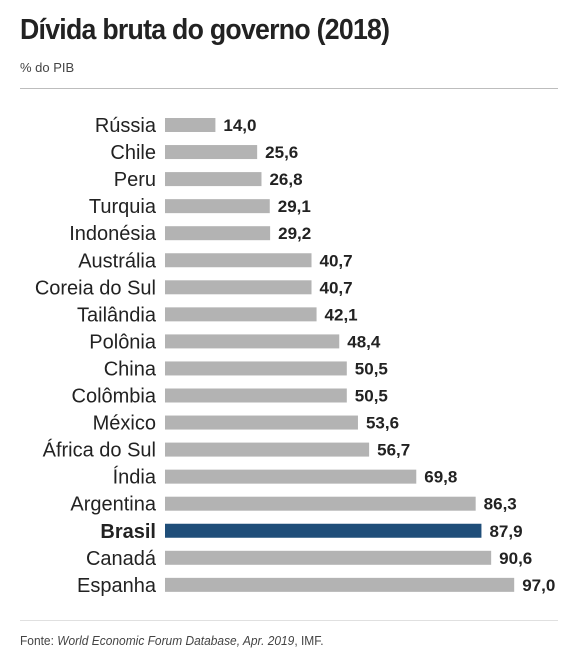  What do you see at coordinates (382, 423) in the screenshot?
I see `value-label: 53,6` at bounding box center [382, 423].